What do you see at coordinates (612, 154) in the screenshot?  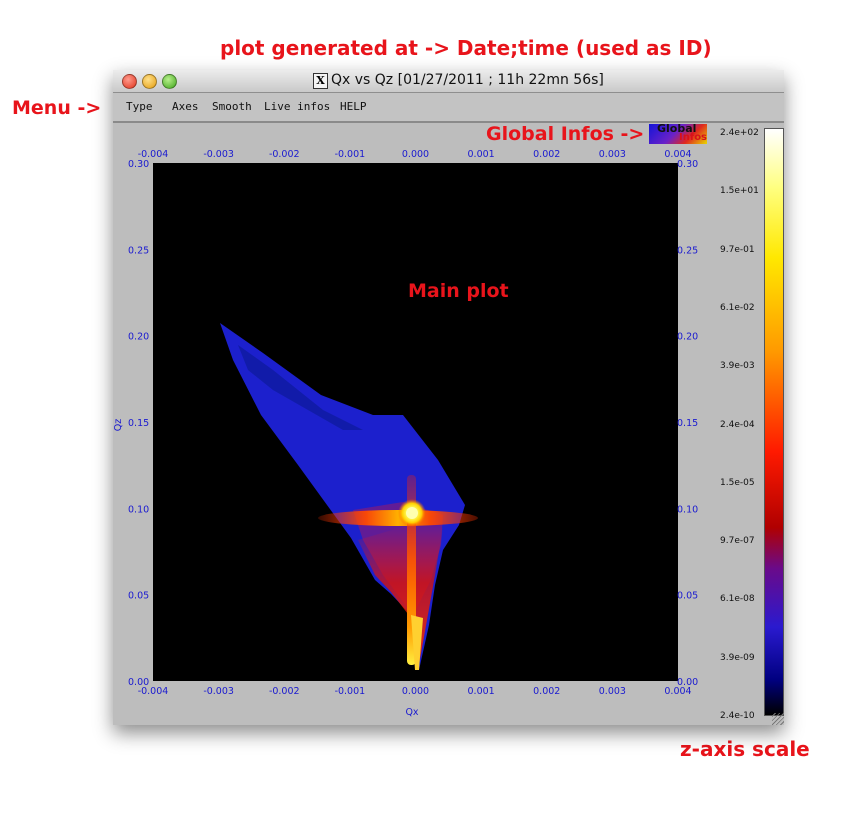 I see `x-tick-label-top: 0.003` at bounding box center [612, 154].